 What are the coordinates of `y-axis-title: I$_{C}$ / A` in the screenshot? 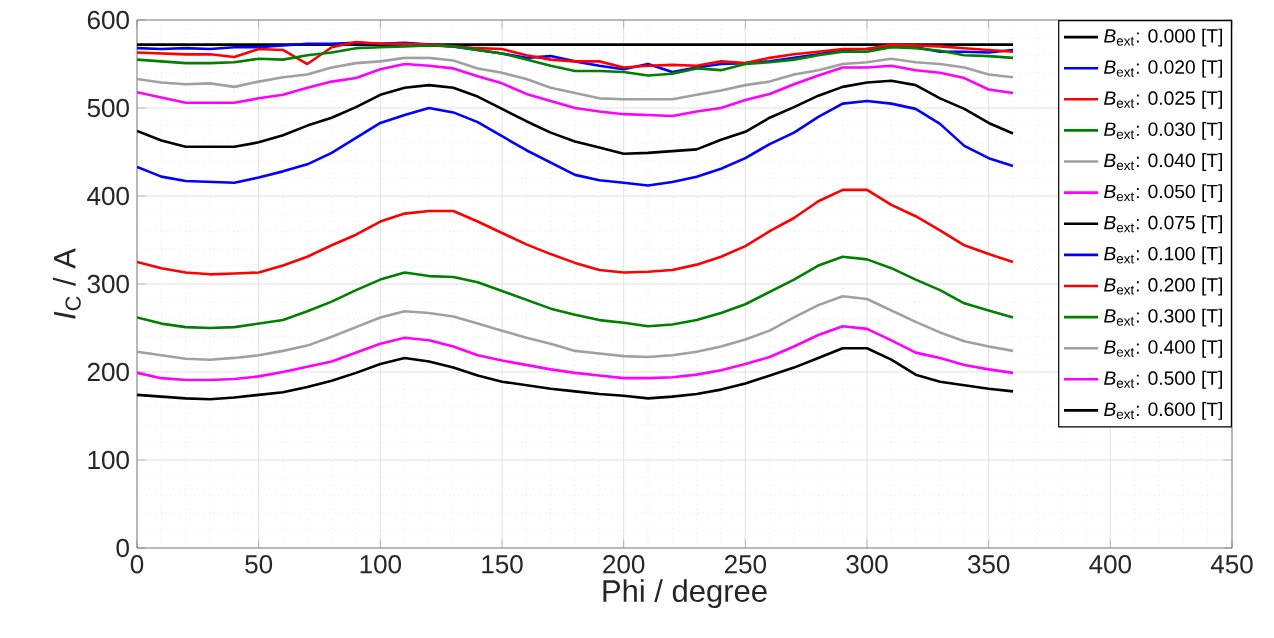 It's located at (66, 283).